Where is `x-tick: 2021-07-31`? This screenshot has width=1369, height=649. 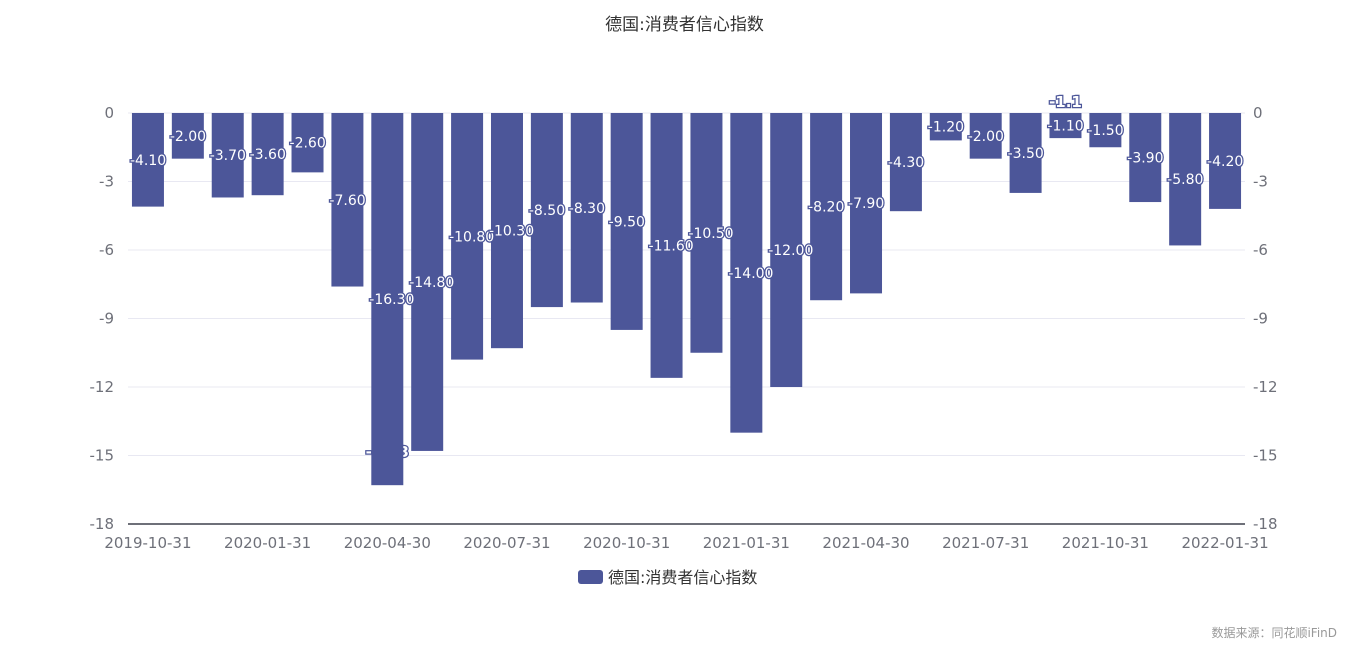
x-tick: 2021-07-31 is located at coordinates (985, 543).